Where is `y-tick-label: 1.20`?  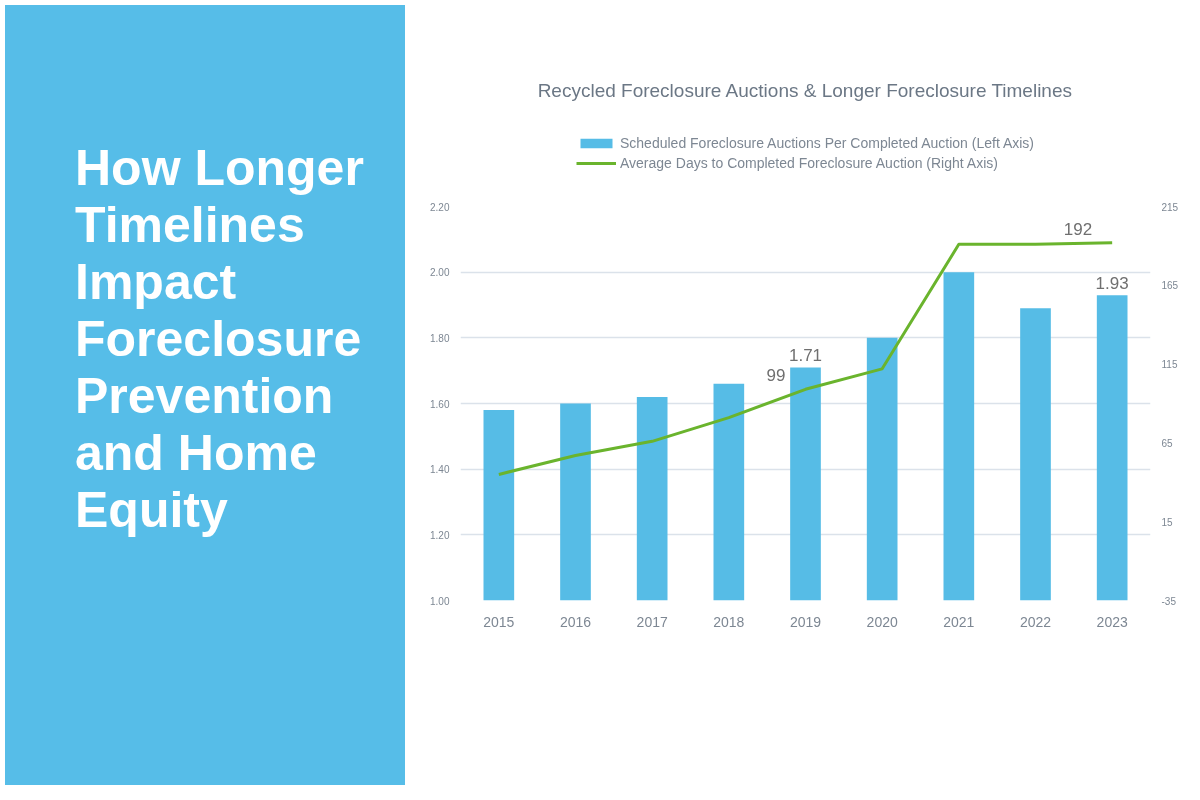 y-tick-label: 1.20 is located at coordinates (440, 535).